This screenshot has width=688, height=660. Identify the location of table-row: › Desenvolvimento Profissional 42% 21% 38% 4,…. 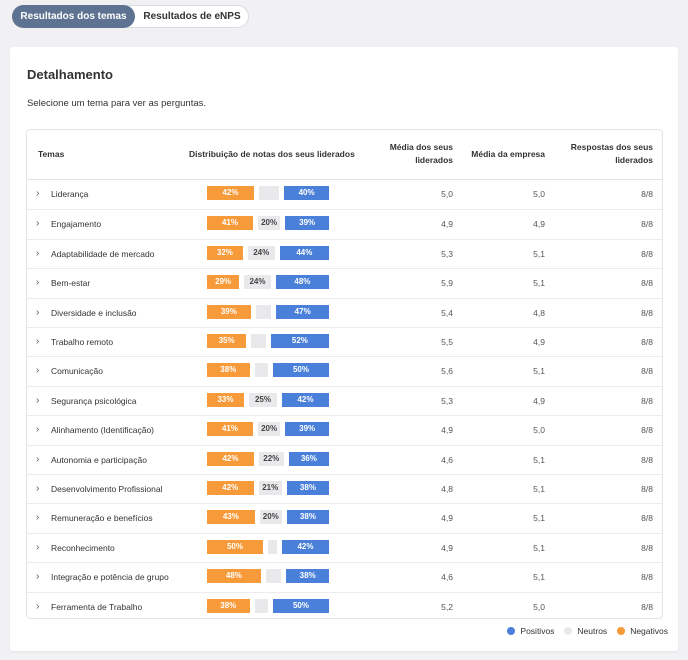
(344, 488).